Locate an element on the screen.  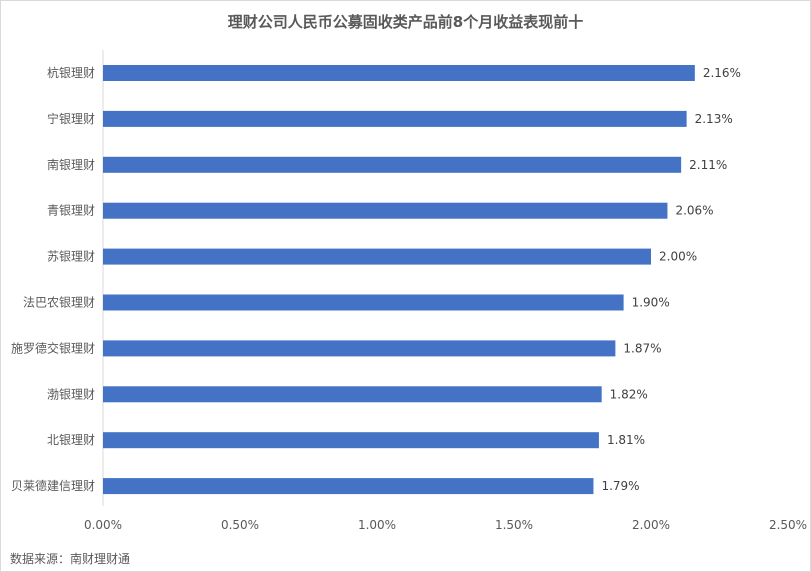
category-label: 杭银理财 is located at coordinates (71, 72).